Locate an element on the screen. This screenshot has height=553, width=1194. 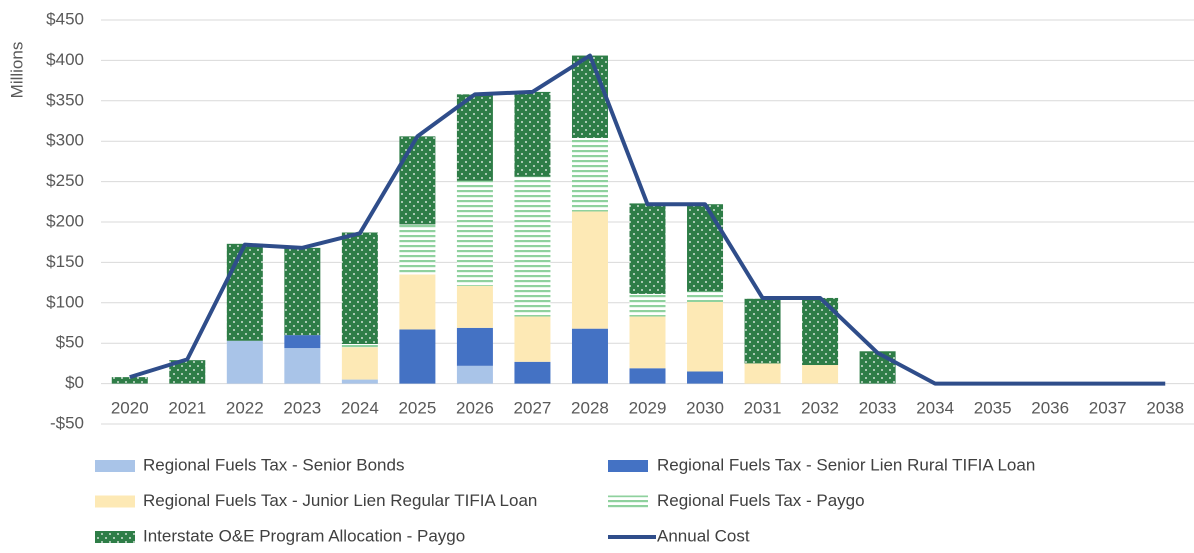
y-tick-label: $300 is located at coordinates (65, 140).